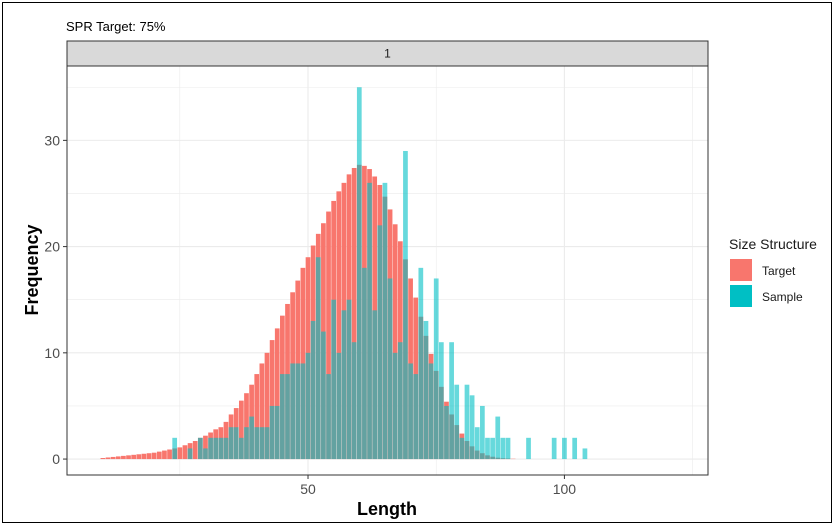 The height and width of the screenshot is (526, 836). Describe the element at coordinates (782, 297) in the screenshot. I see `legend-label-sample: Sample` at that location.